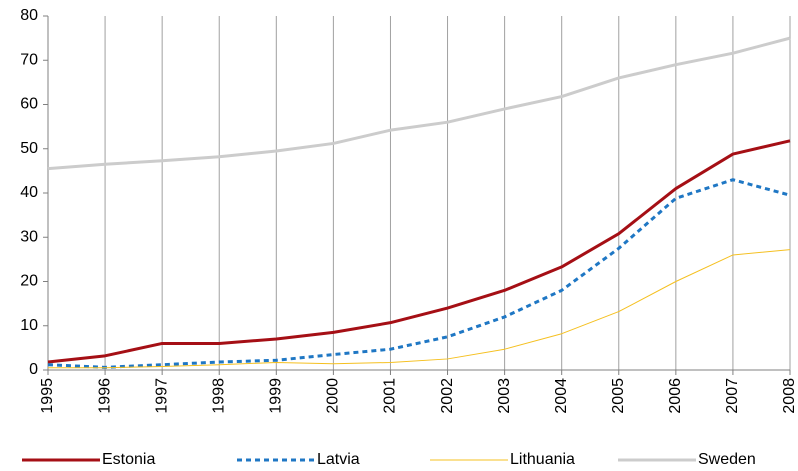 The image size is (798, 471). Describe the element at coordinates (218, 396) in the screenshot. I see `x-tick-label: 1998` at that location.